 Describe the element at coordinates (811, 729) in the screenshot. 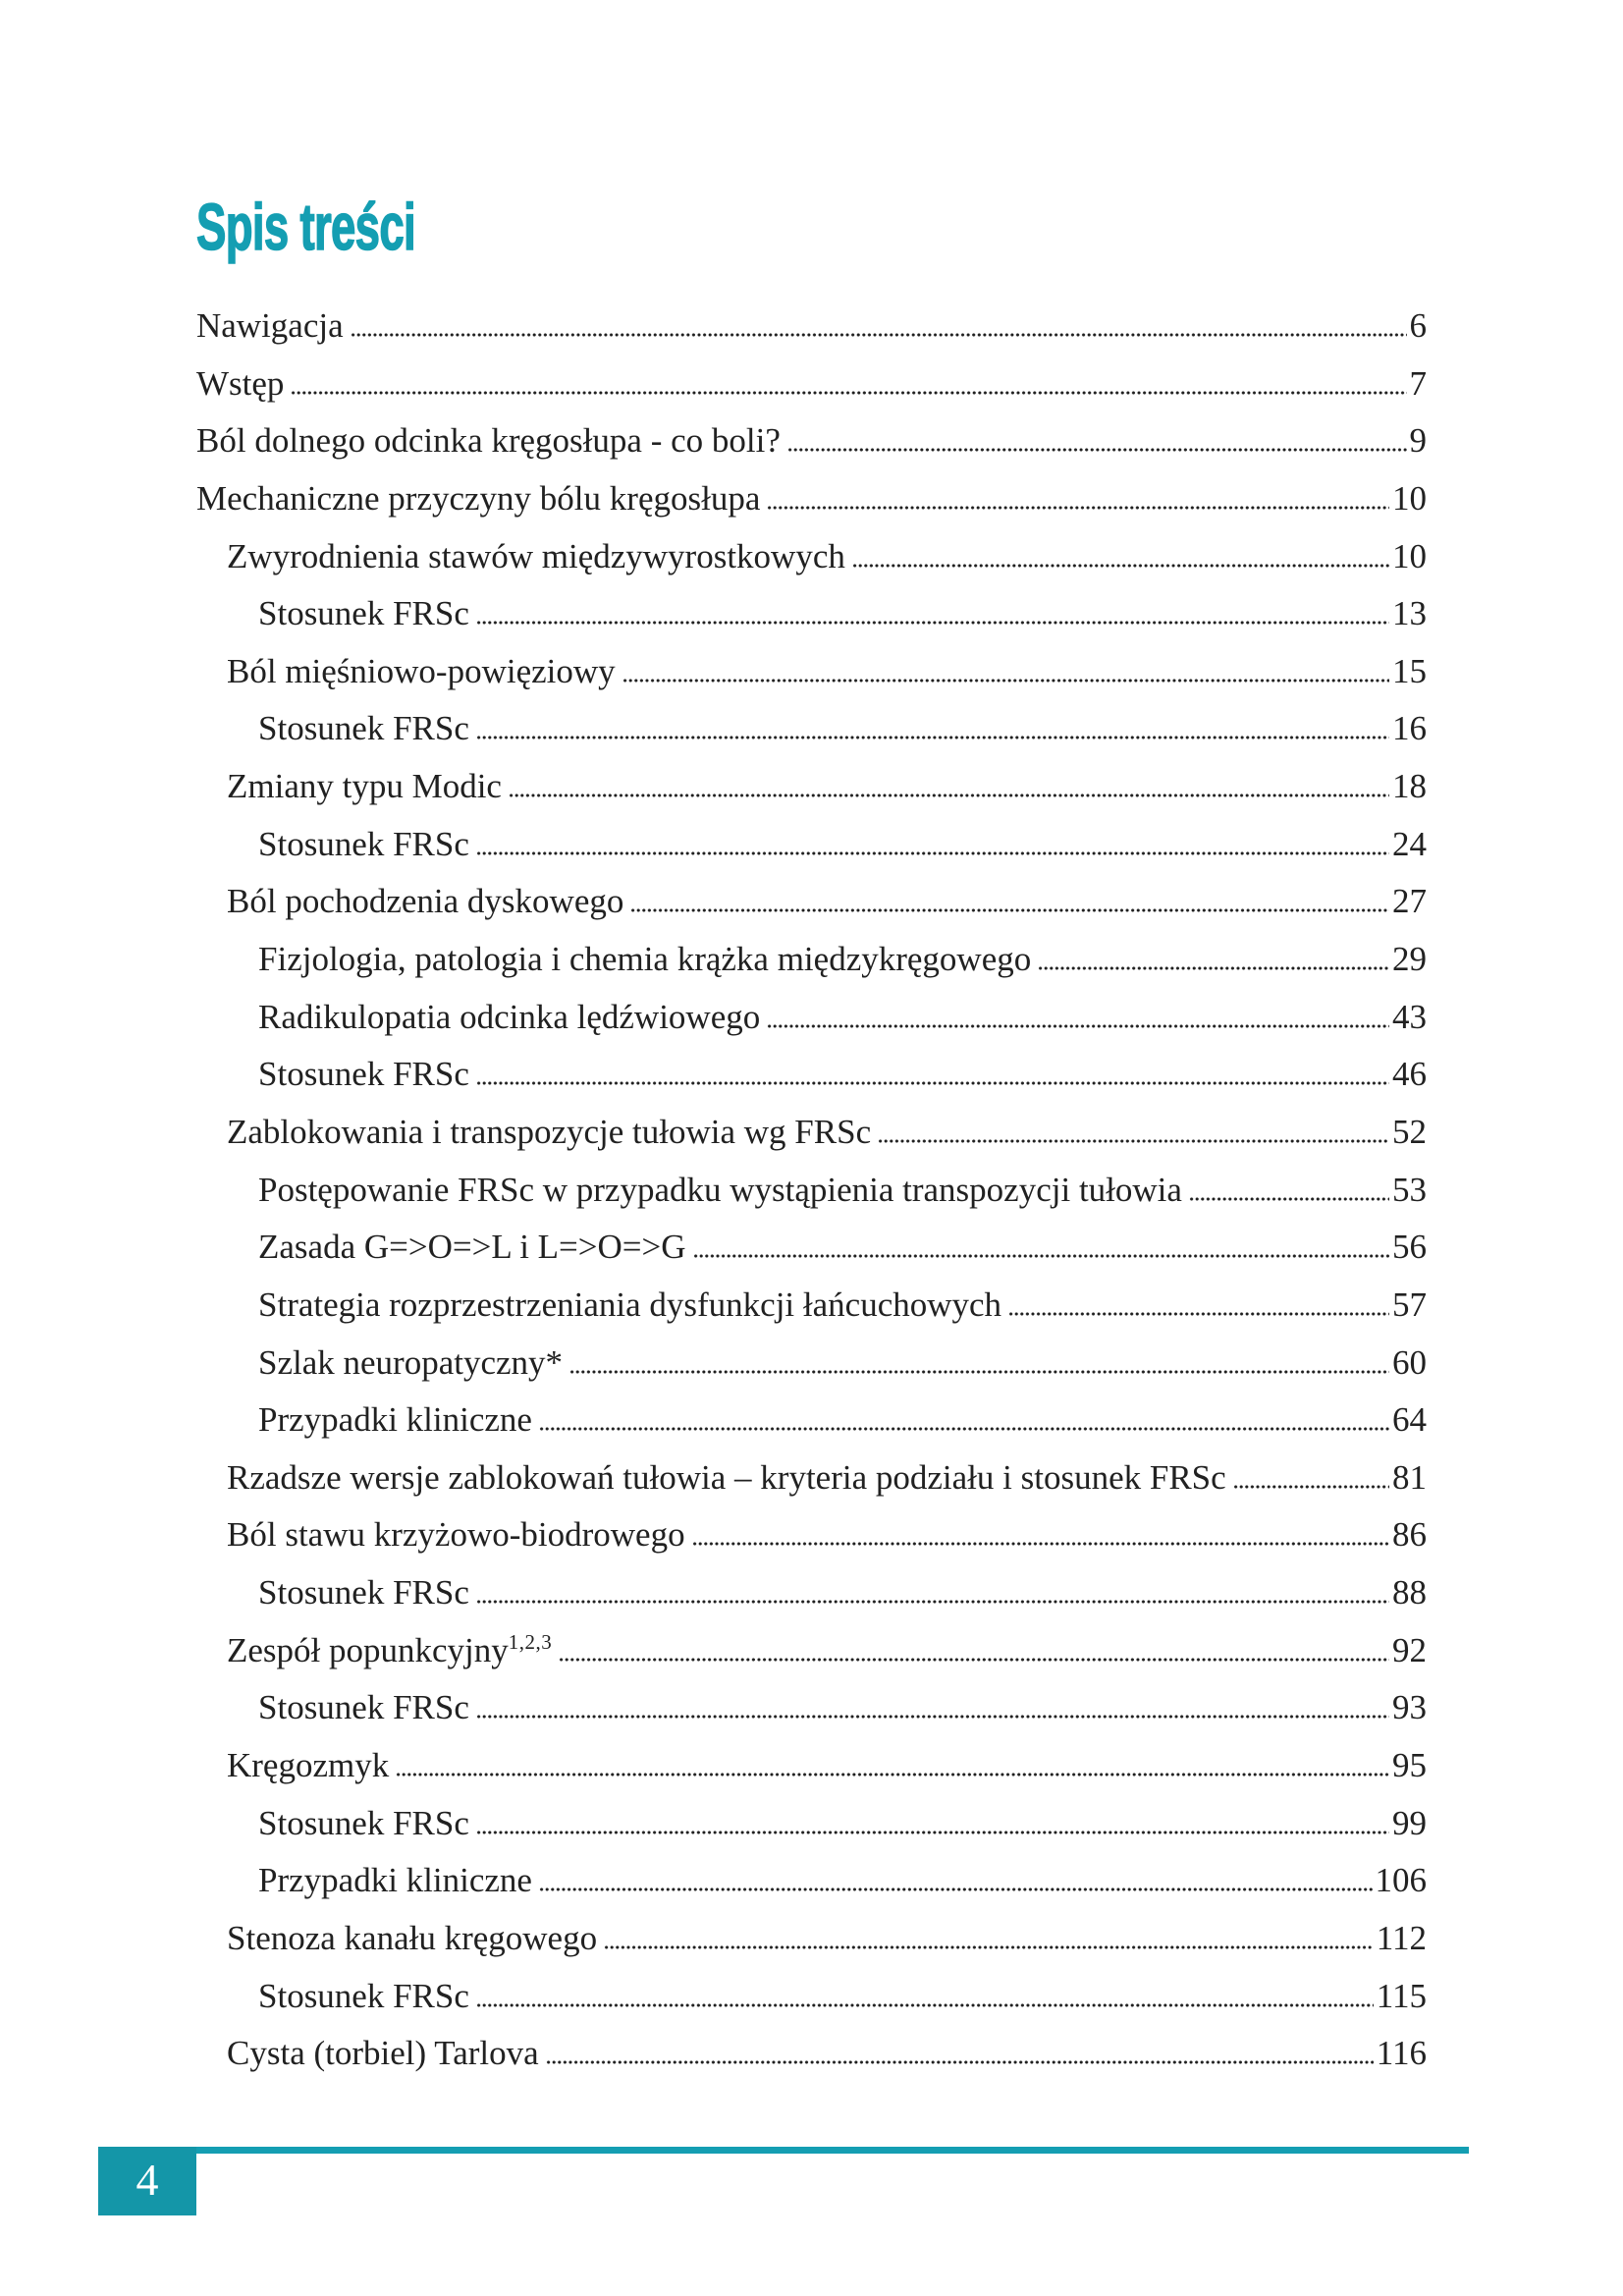

I see `toc-entry: Stosunek FRSc 16` at that location.